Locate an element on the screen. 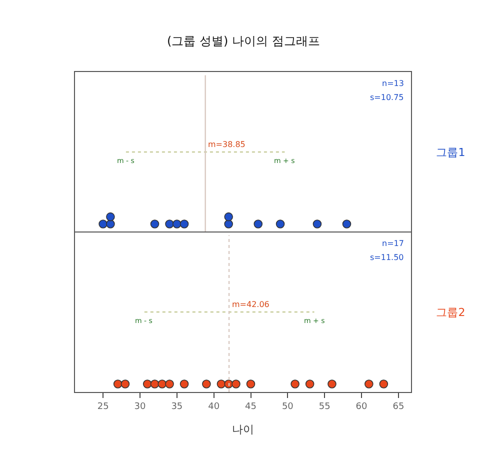 The width and height of the screenshot is (488, 452). x-tick-label: 25 is located at coordinates (103, 407).